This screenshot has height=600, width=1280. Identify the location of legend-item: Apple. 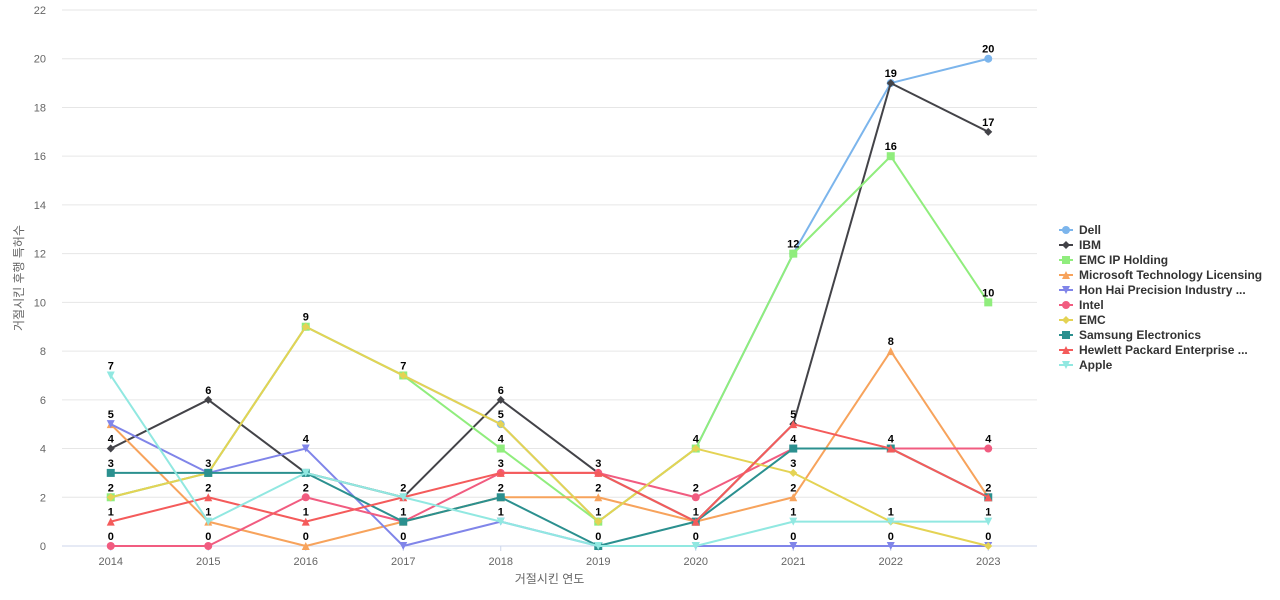
(1086, 365).